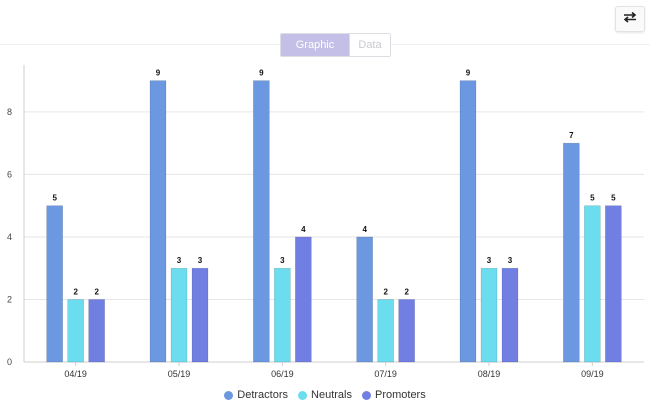  I want to click on x-tick-label: 04/19, so click(75, 374).